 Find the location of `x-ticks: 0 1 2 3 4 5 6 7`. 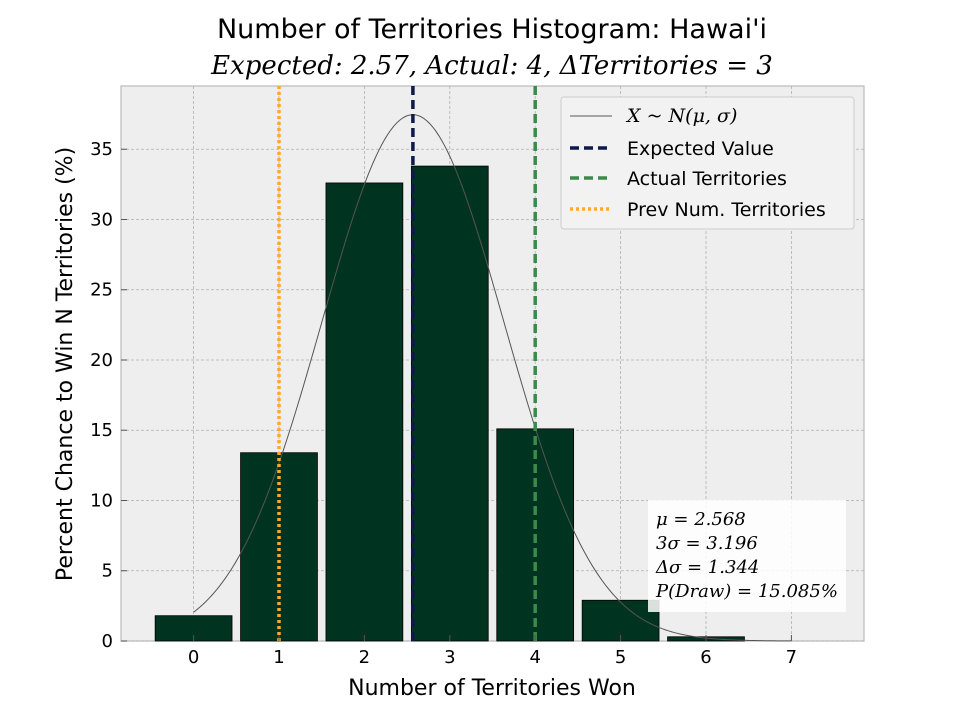

x-ticks: 0 1 2 3 4 5 6 7 is located at coordinates (492, 651).